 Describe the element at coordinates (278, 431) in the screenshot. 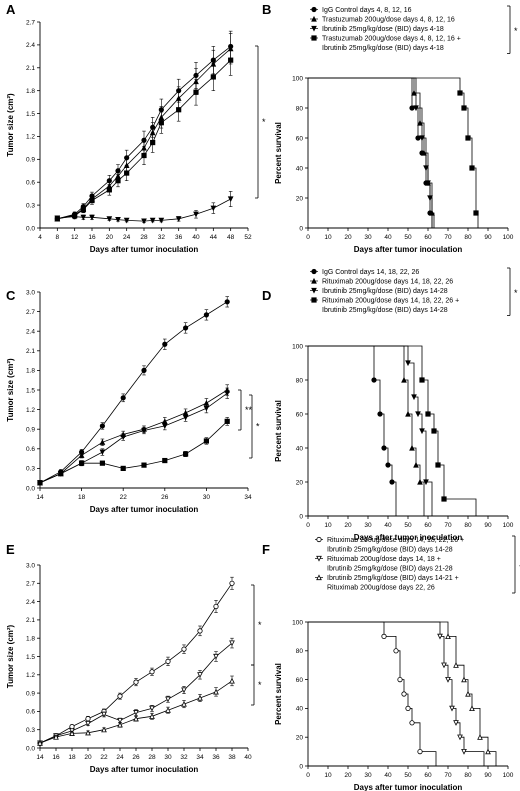

I see `y-axis-title: Percent survival` at that location.